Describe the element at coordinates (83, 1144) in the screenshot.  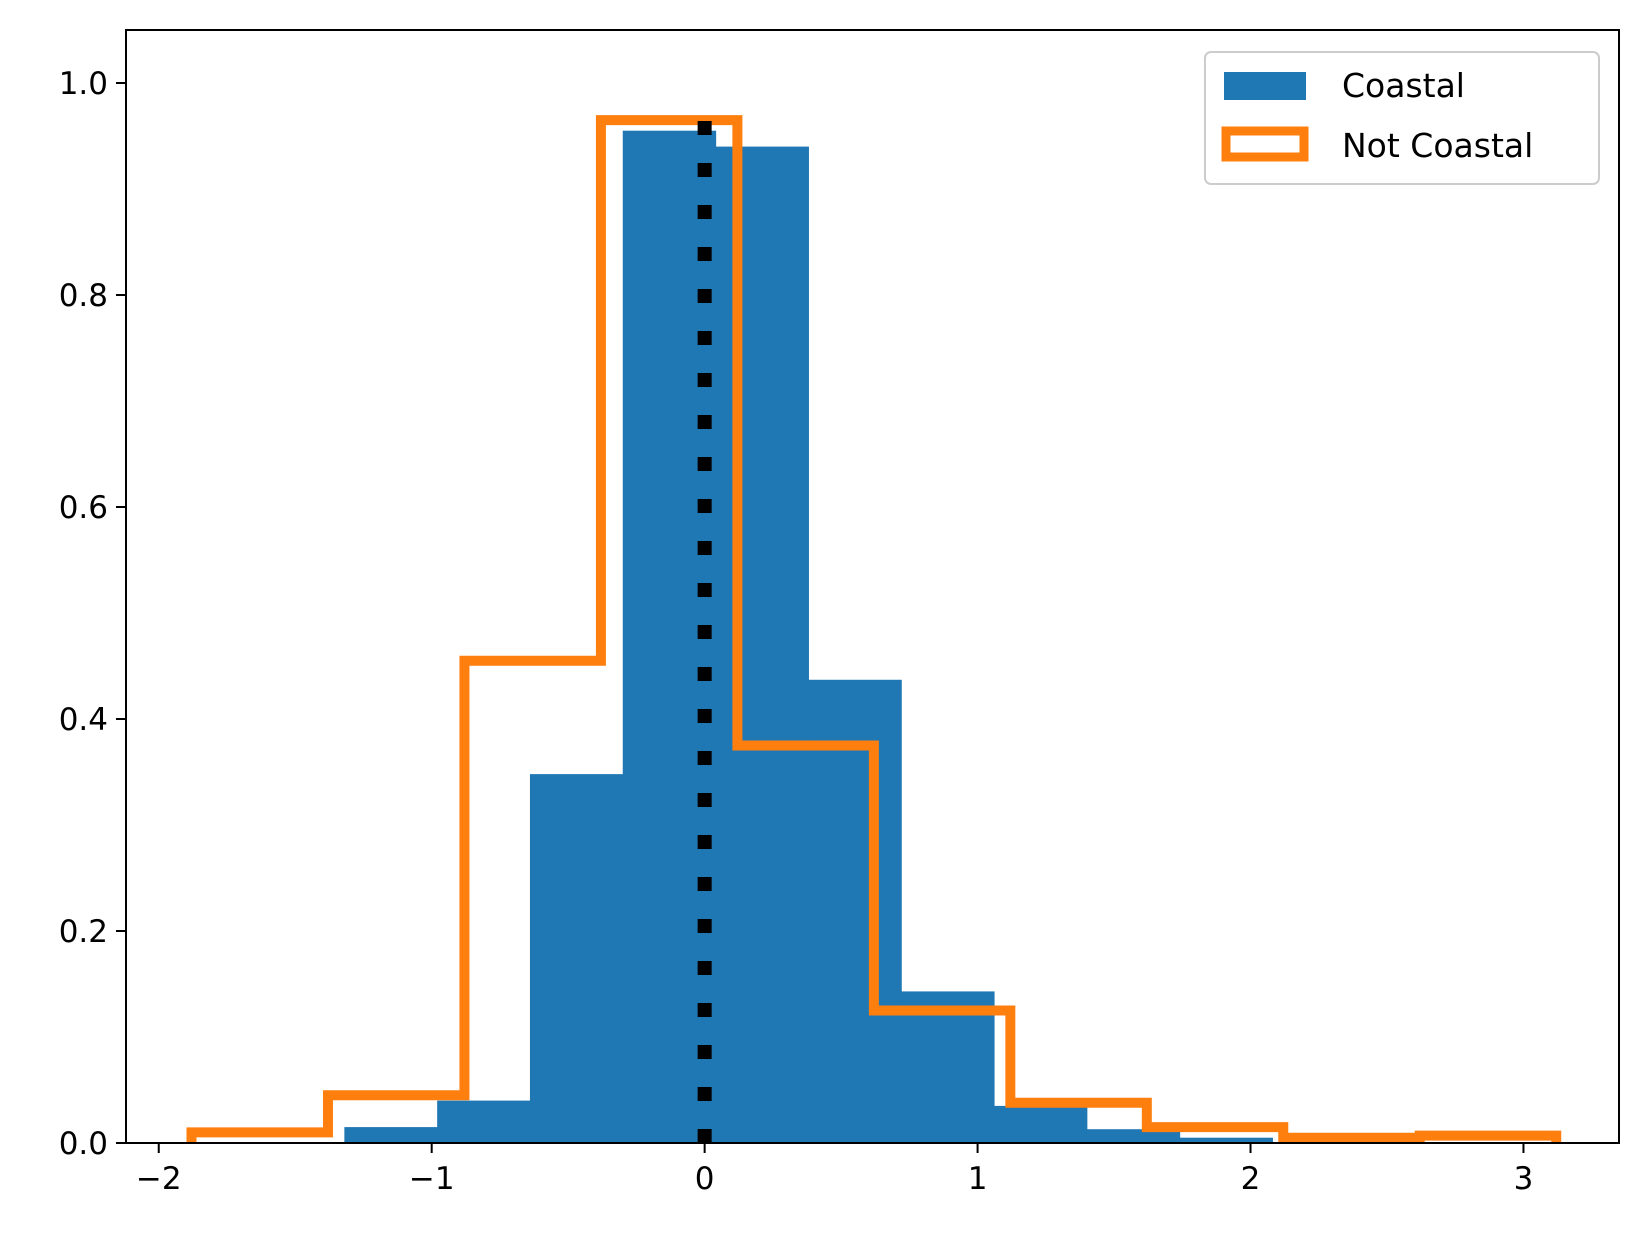
I see `y-tick-label: 0.0` at that location.